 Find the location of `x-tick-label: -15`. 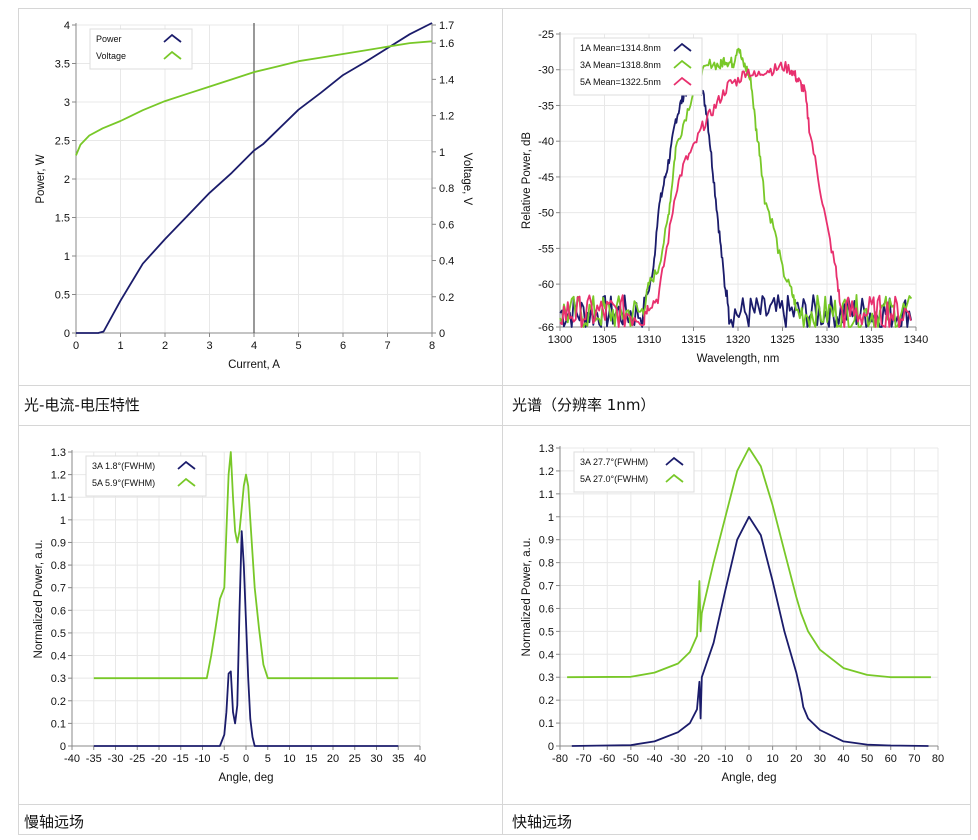

x-tick-label: -15 is located at coordinates (181, 759).